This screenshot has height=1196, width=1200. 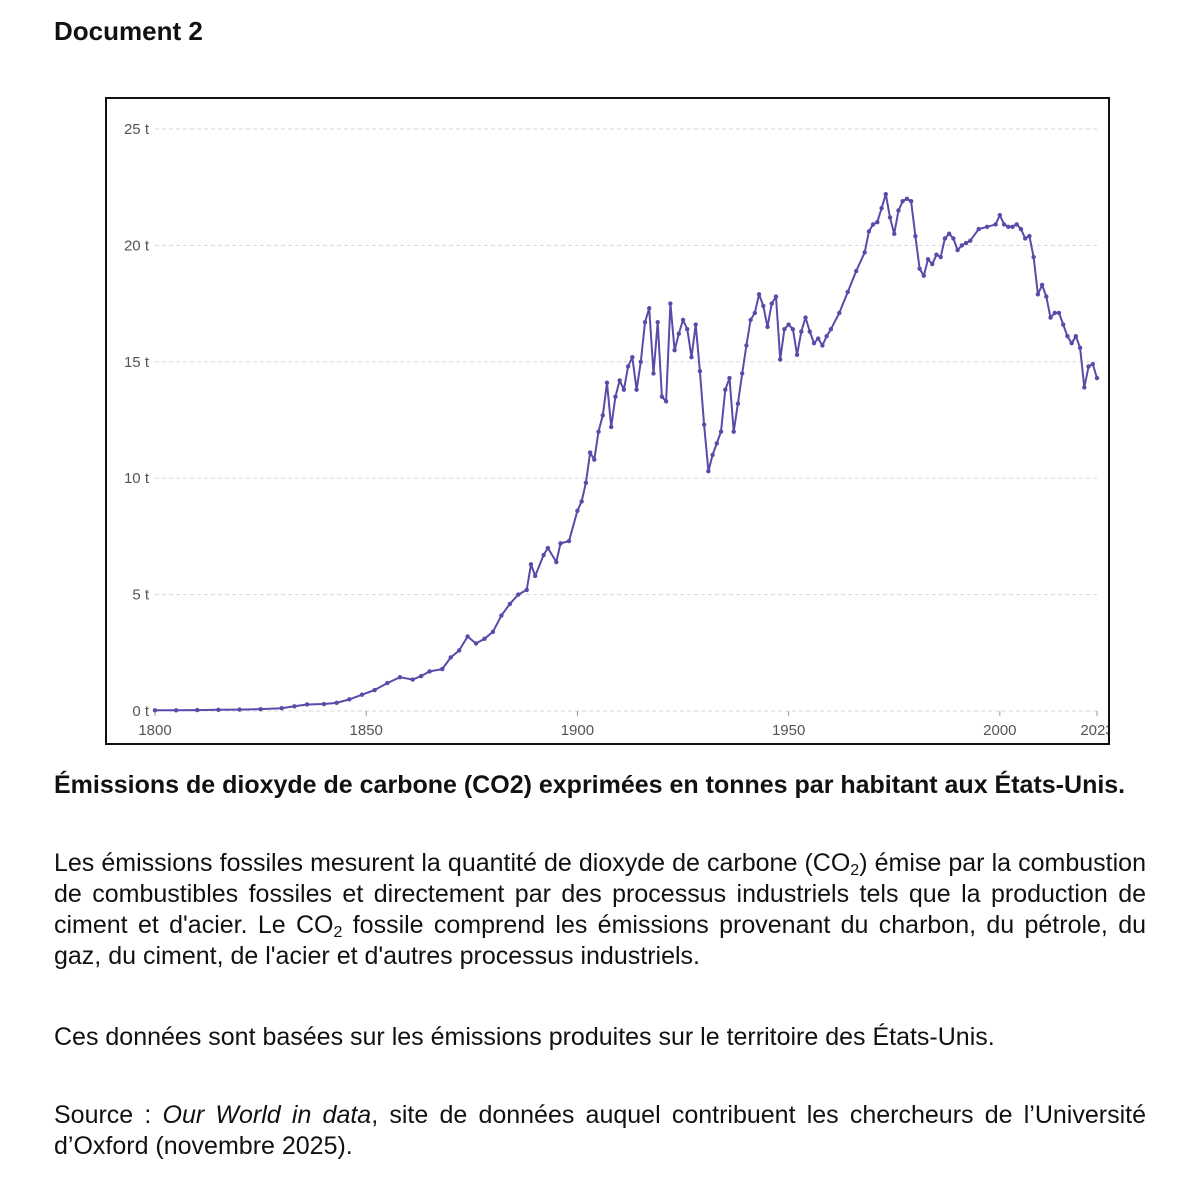 What do you see at coordinates (855, 870) in the screenshot?
I see `p1-subscript-1: 2` at bounding box center [855, 870].